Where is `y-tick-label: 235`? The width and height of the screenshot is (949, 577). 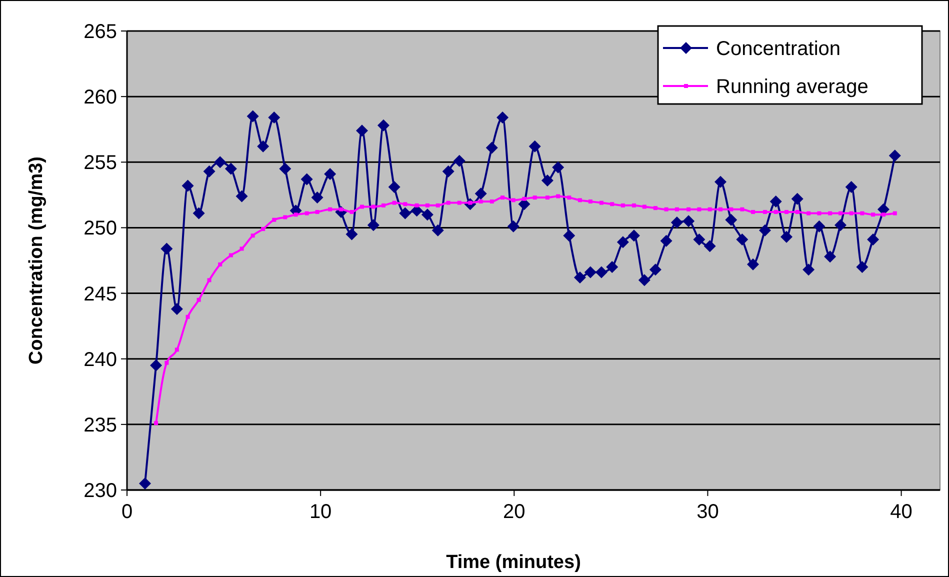
y-tick-label: 235 is located at coordinates (100, 425).